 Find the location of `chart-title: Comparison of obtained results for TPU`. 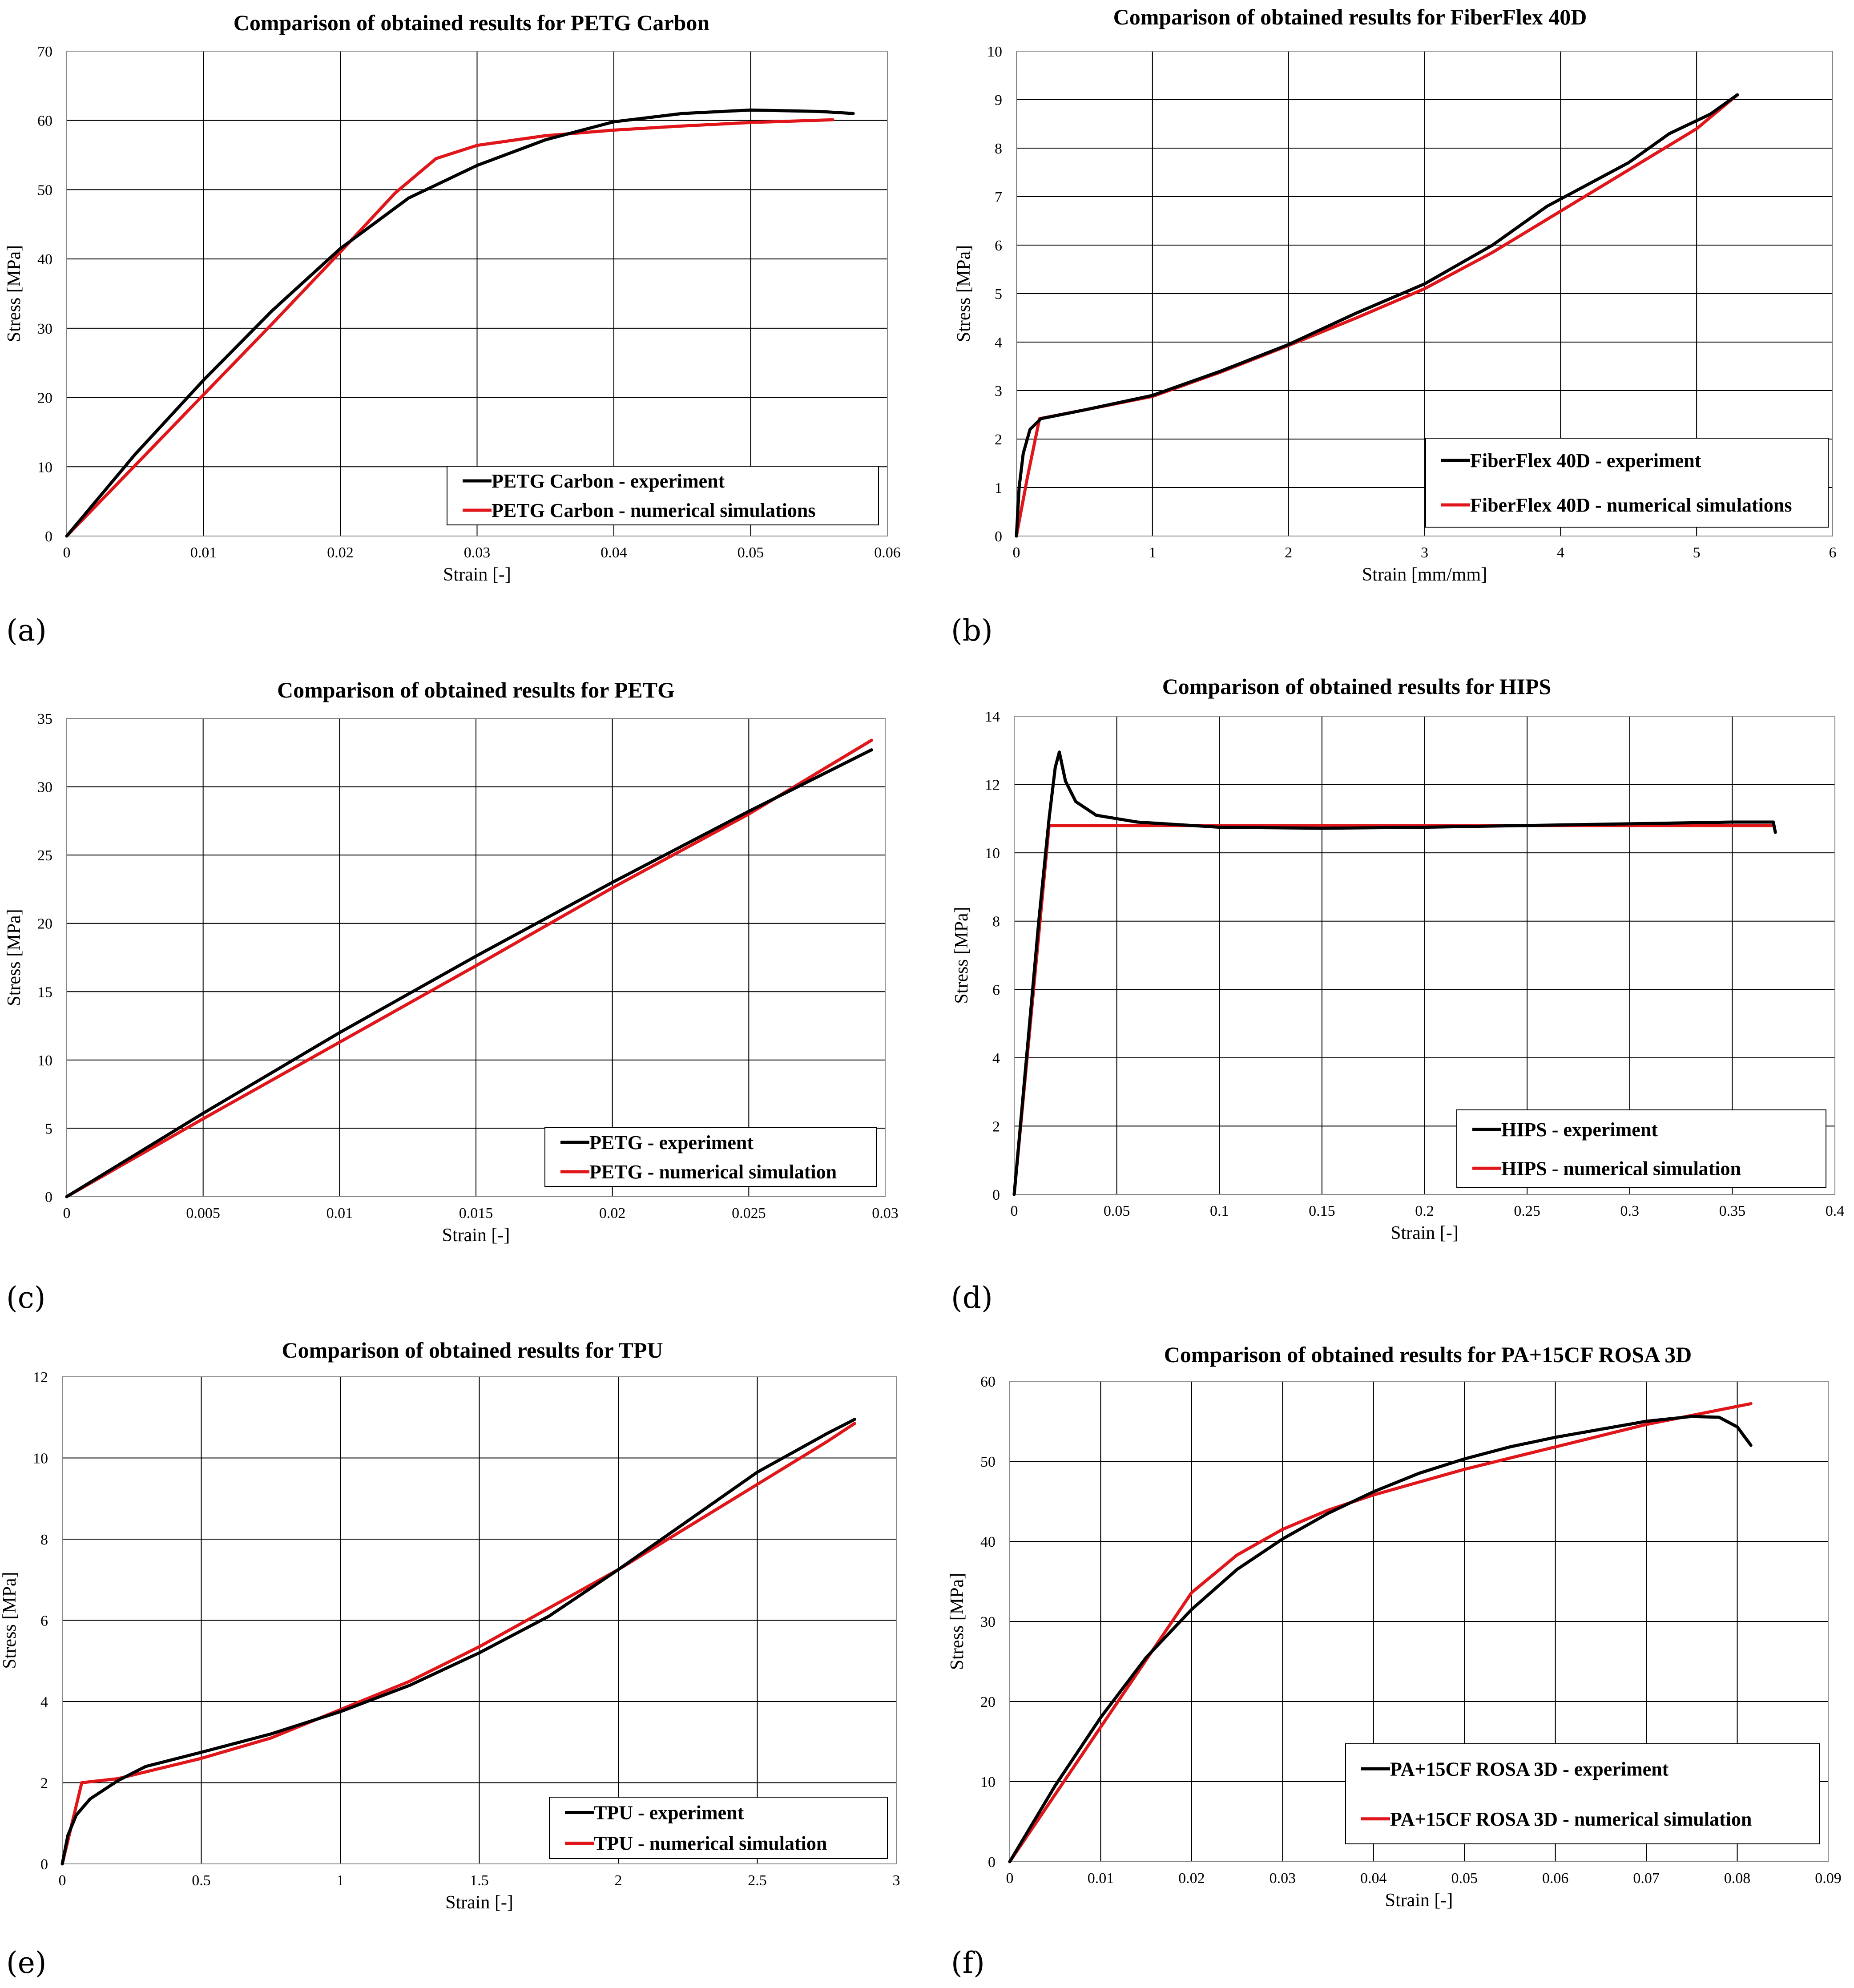

chart-title: Comparison of obtained results for TPU is located at coordinates (472, 1350).